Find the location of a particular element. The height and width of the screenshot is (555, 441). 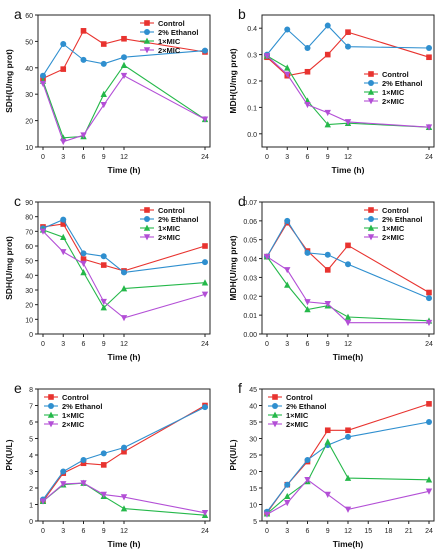

x-axis-label: Time (h) is located at coordinates (124, 357).